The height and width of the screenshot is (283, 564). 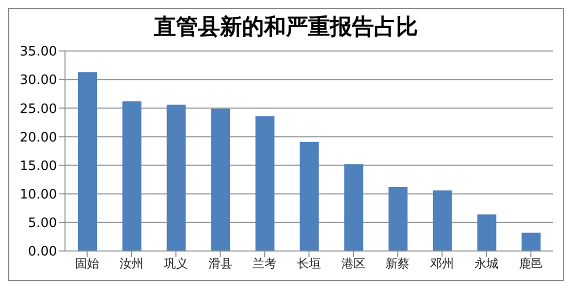 What do you see at coordinates (38, 52) in the screenshot?
I see `y-tick-label: 35.00` at bounding box center [38, 52].